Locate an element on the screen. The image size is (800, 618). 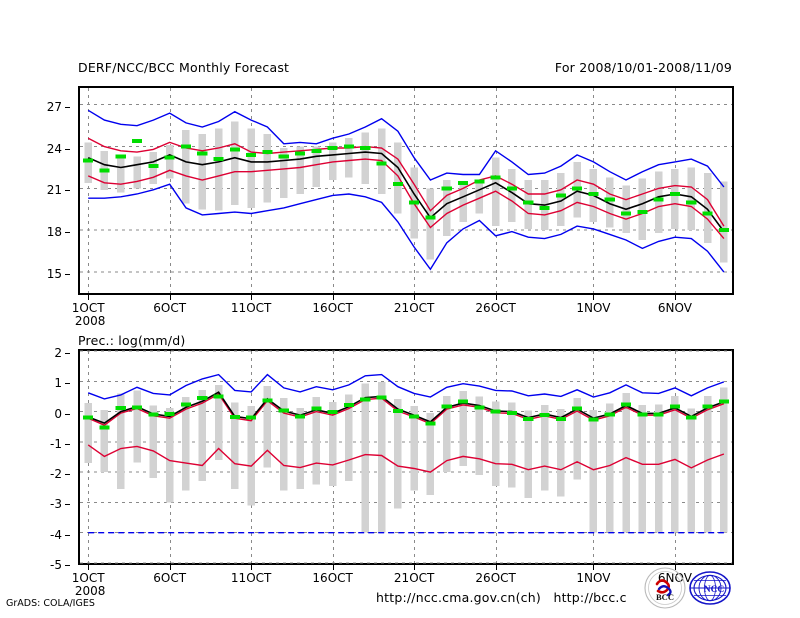
header-title: DERF/NCC/BCC Monthly Forecast is located at coordinates (184, 67).